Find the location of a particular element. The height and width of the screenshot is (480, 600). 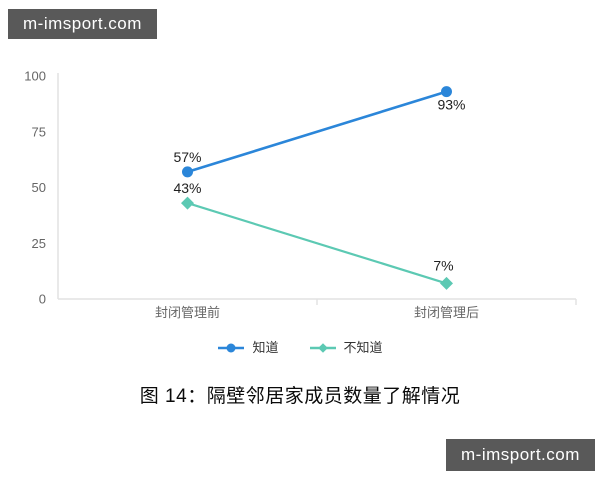

legend-item-1: 不知道 is located at coordinates (346, 348).